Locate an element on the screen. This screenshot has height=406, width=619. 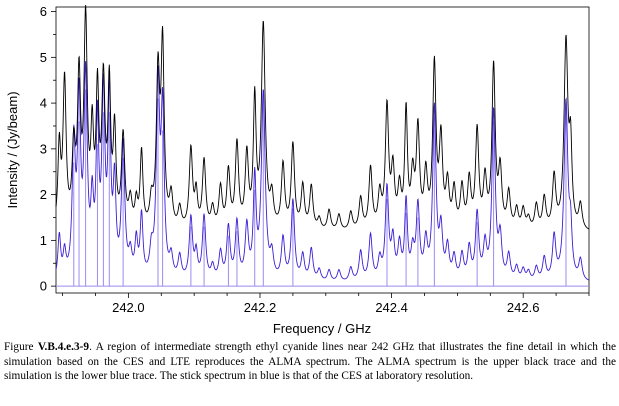
y-axis: 0 1 2 3 4 5 6 is located at coordinates (48, 149).